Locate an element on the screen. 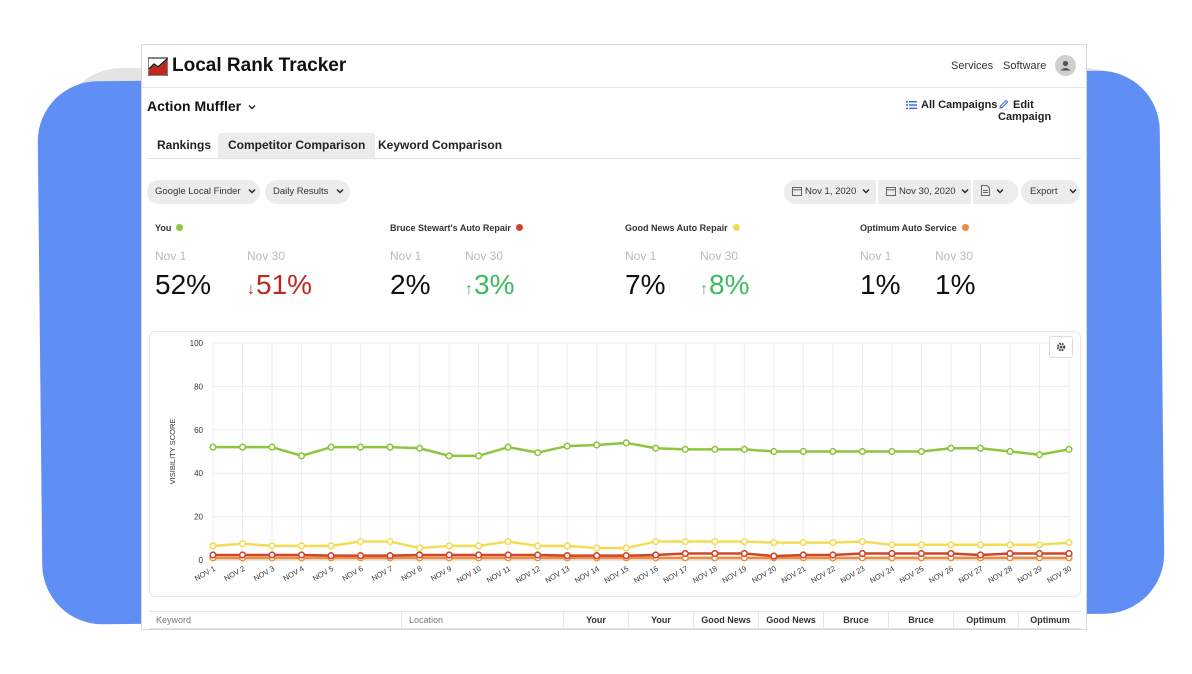 The height and width of the screenshot is (674, 1192). tab-keyword-comparison: Keyword Comparison is located at coordinates (440, 145).